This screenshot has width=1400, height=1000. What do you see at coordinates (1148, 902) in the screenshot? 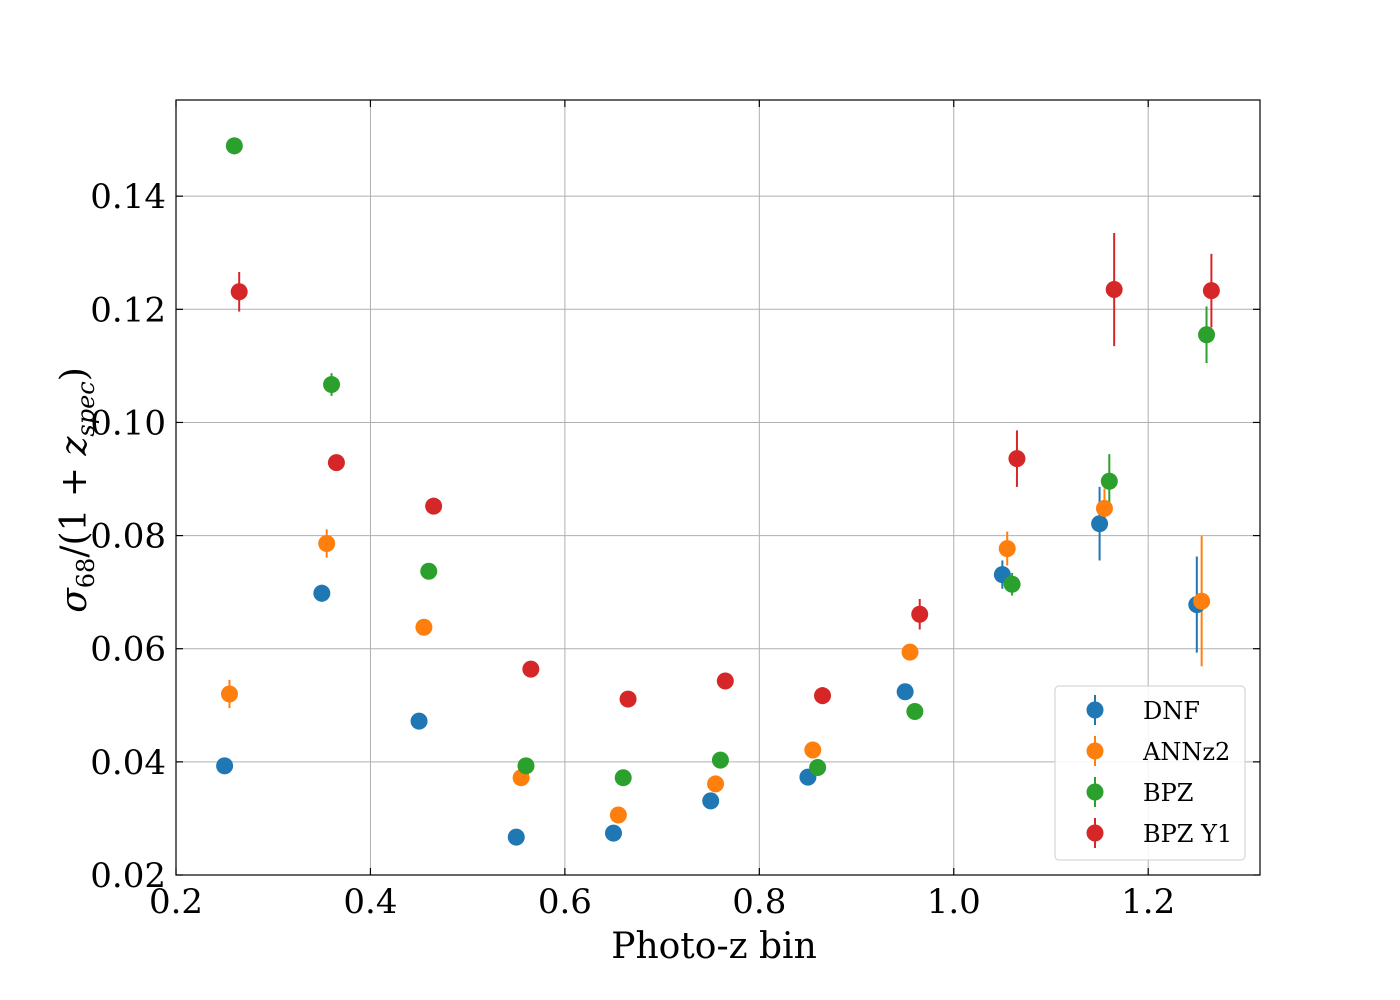
I see `x-tick-label: 1.2` at bounding box center [1148, 902].